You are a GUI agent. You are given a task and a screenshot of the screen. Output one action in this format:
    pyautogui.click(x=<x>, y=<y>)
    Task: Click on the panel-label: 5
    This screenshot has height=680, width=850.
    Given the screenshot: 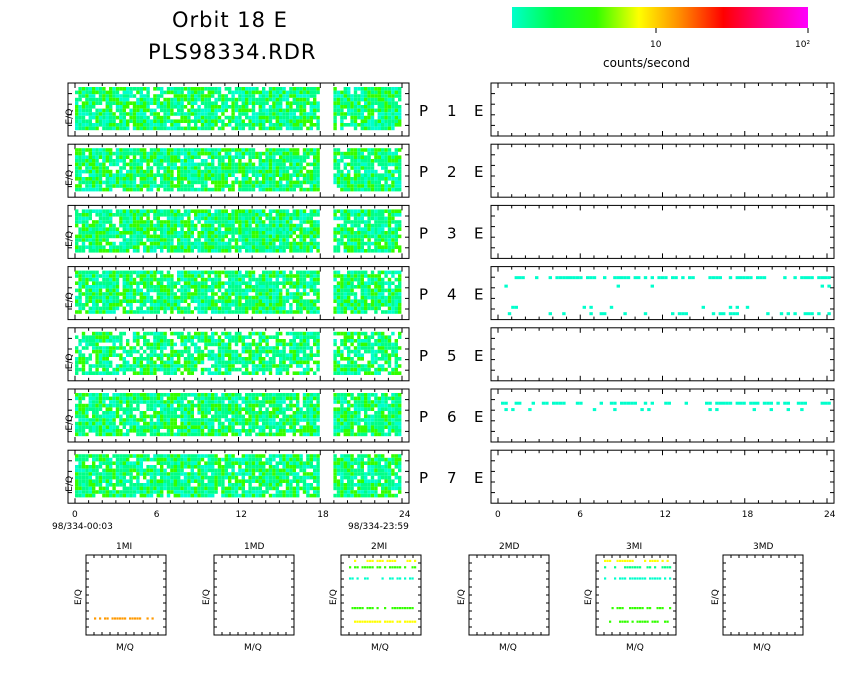 What is the action you would take?
    pyautogui.click(x=452, y=356)
    